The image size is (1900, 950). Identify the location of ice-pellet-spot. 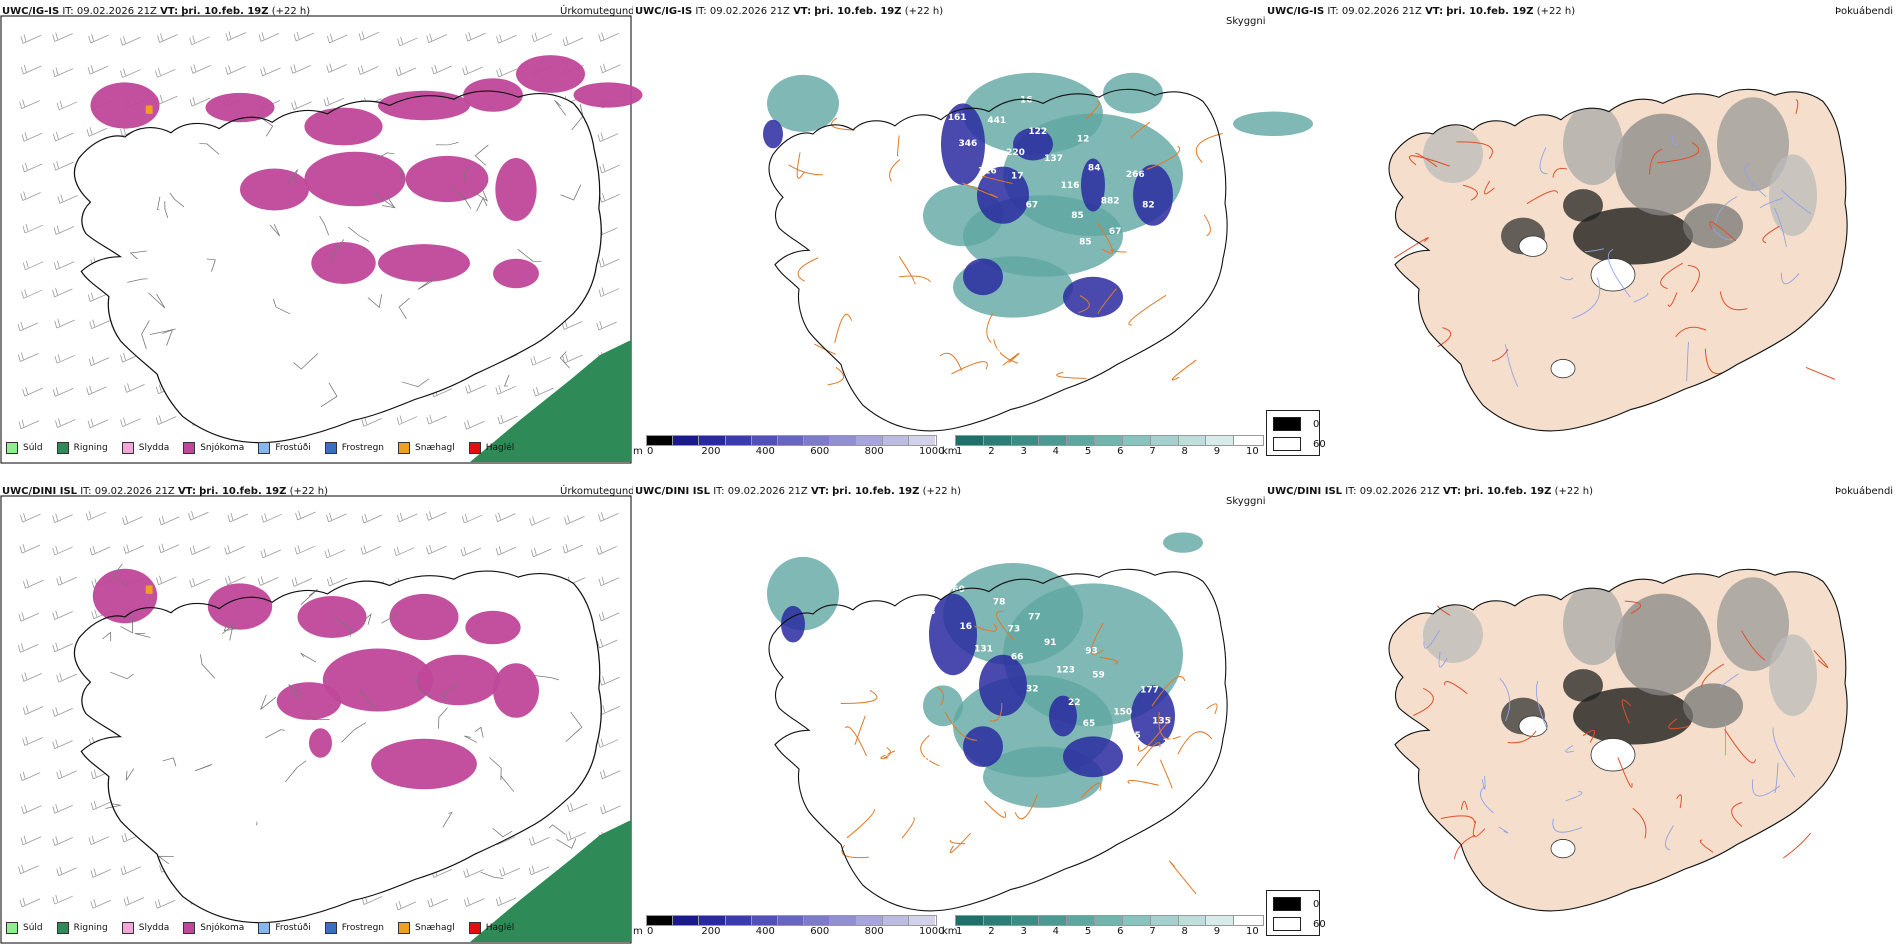
(149, 109).